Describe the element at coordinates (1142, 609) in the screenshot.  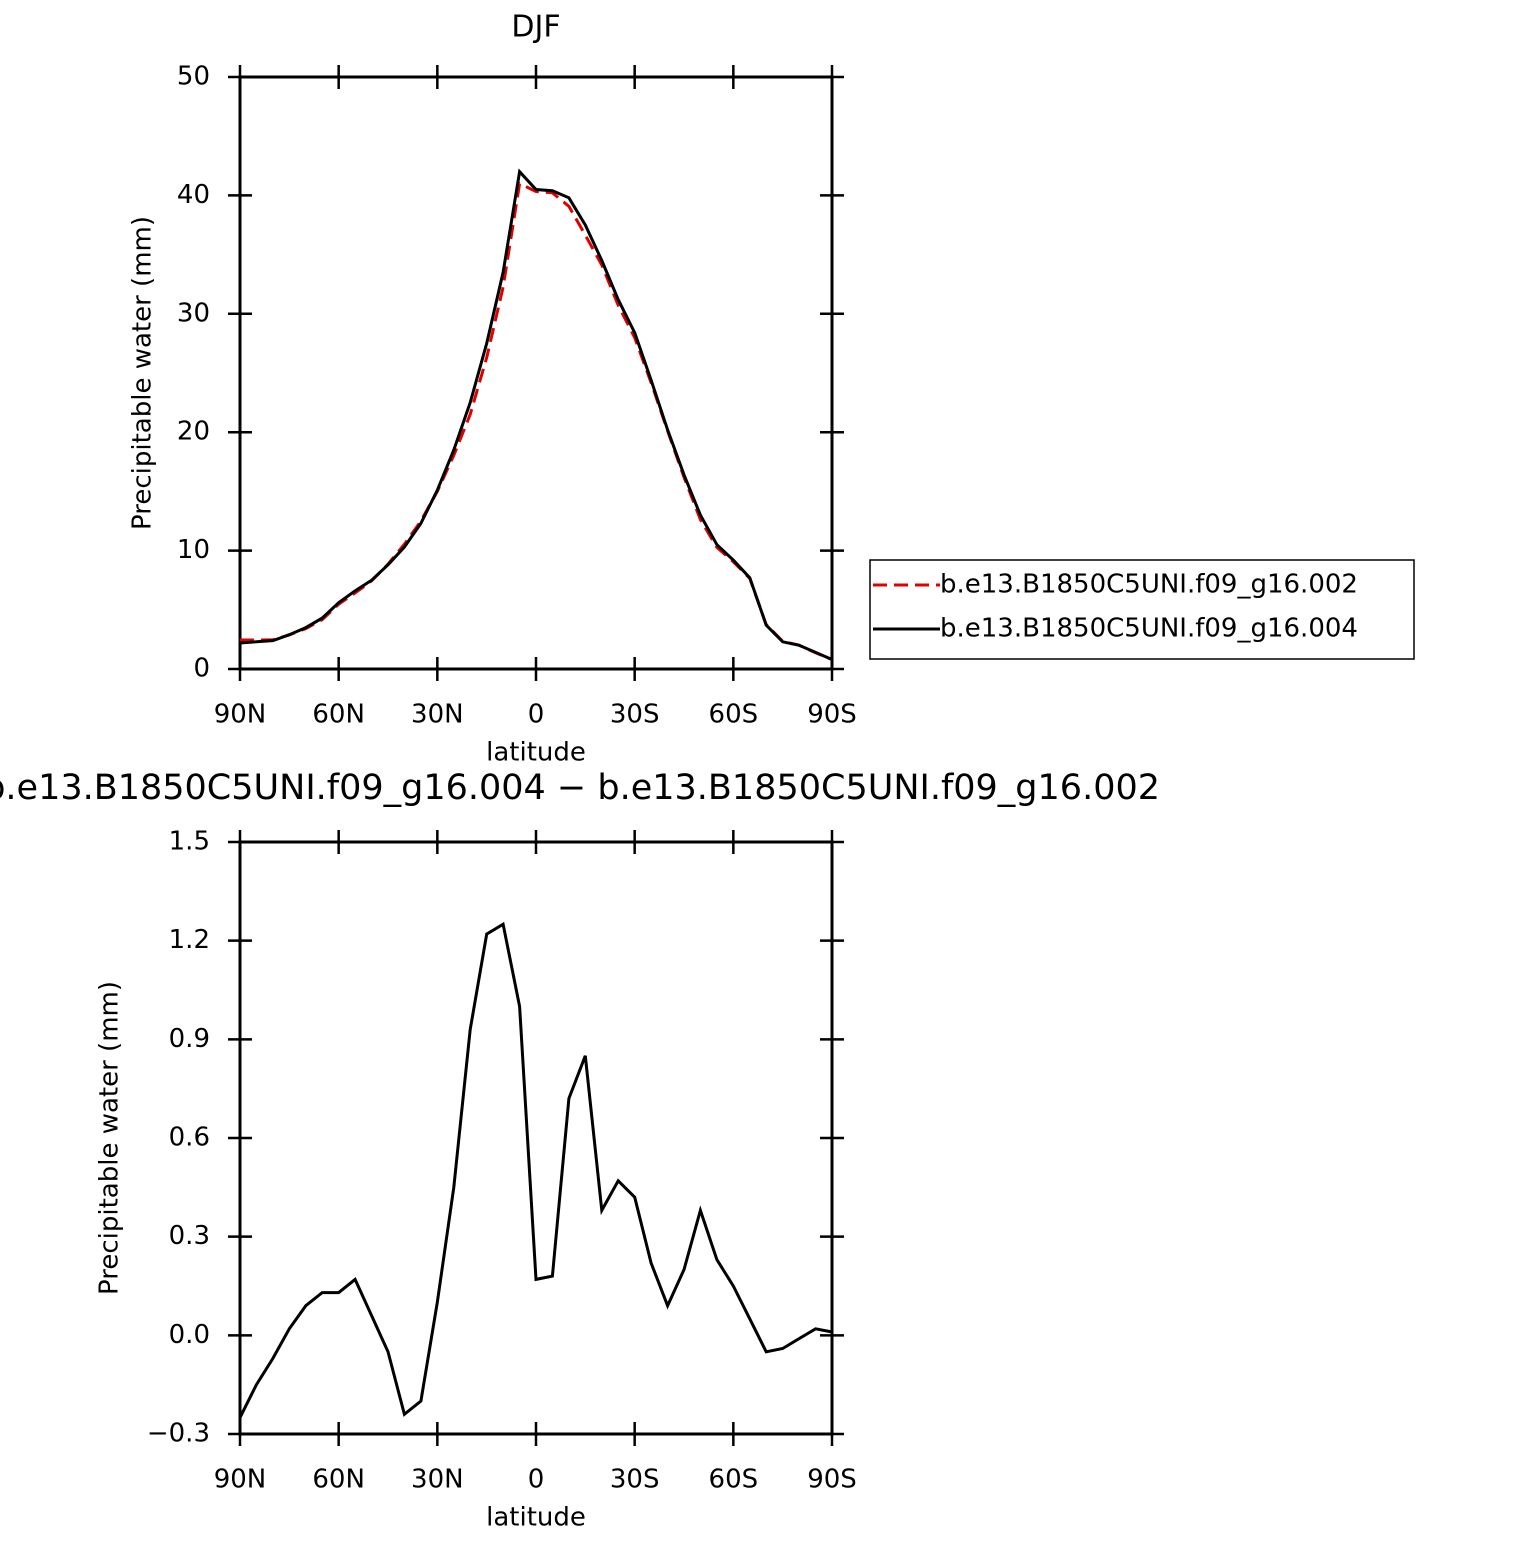
I see `legend-box` at that location.